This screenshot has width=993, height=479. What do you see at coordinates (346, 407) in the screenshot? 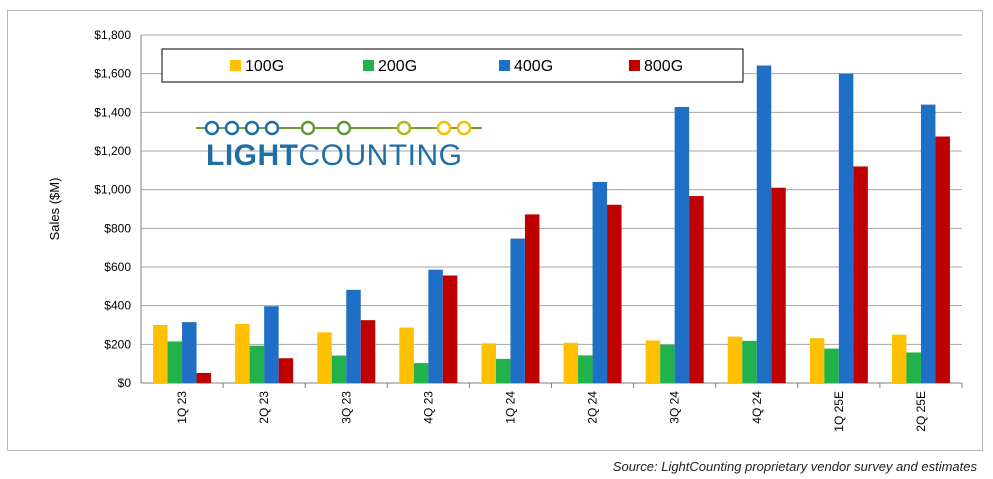
I see `x-tick-label: 3Q 23` at bounding box center [346, 407].